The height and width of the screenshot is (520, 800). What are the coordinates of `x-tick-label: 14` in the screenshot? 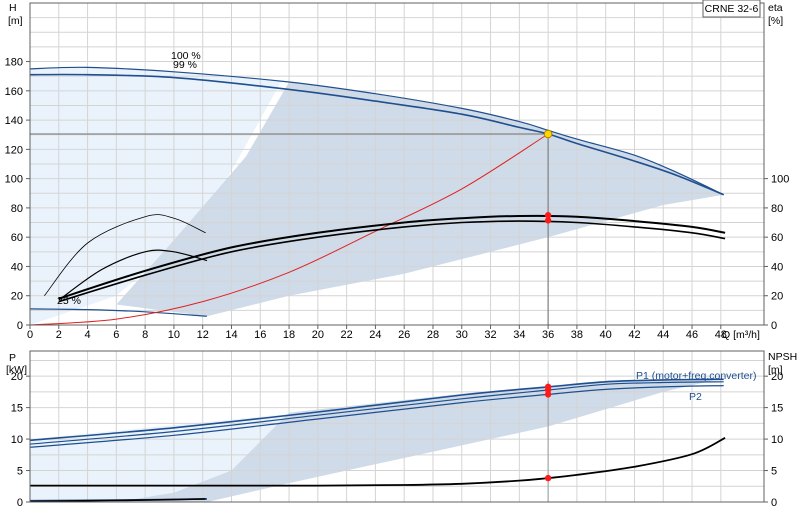 It's located at (231, 335).